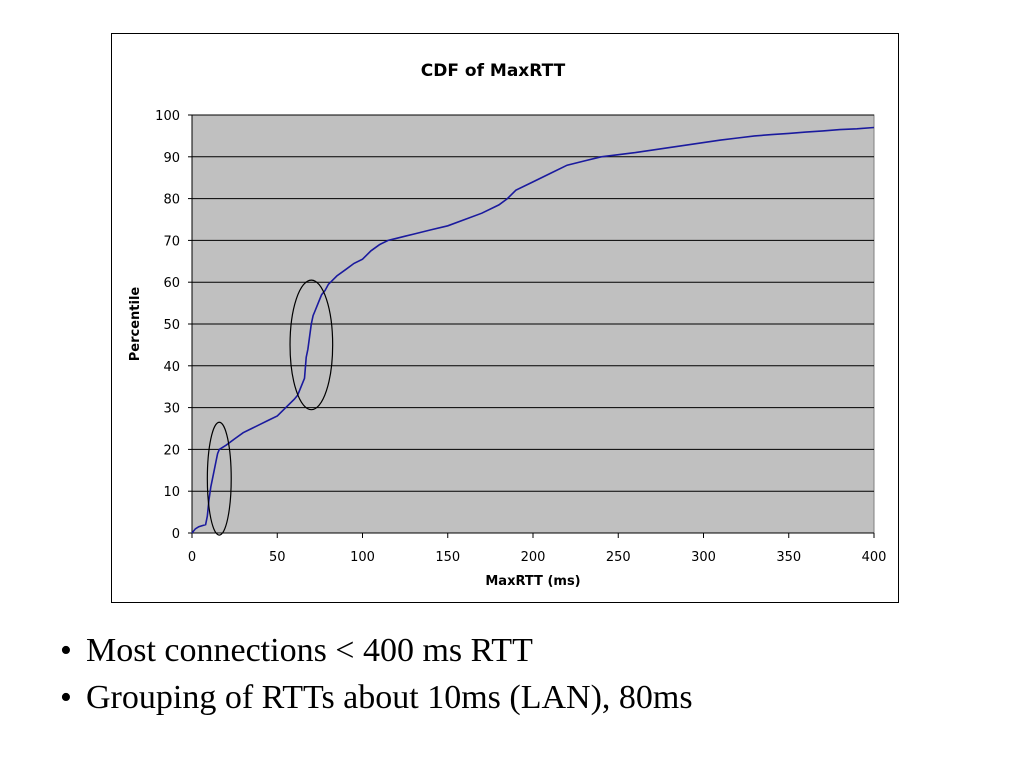 This screenshot has width=1024, height=768. Describe the element at coordinates (171, 158) in the screenshot. I see `y-tick-label: 90` at that location.